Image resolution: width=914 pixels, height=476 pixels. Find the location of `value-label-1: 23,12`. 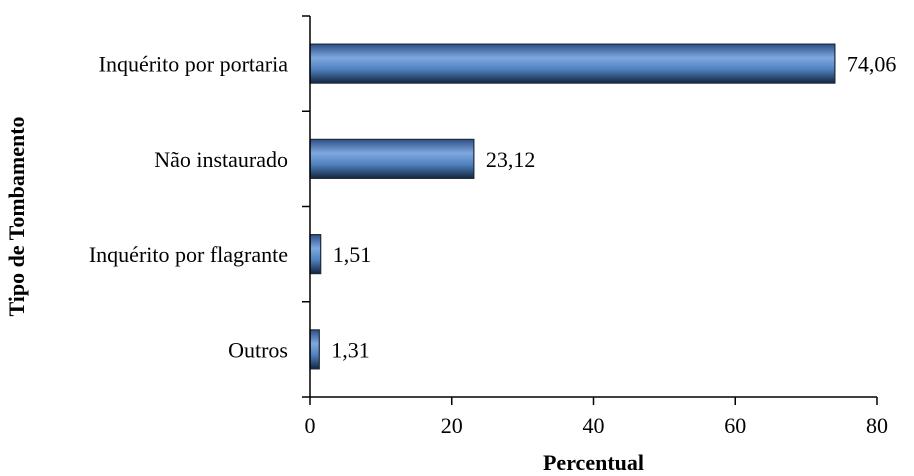

value-label-1: 23,12 is located at coordinates (511, 159).